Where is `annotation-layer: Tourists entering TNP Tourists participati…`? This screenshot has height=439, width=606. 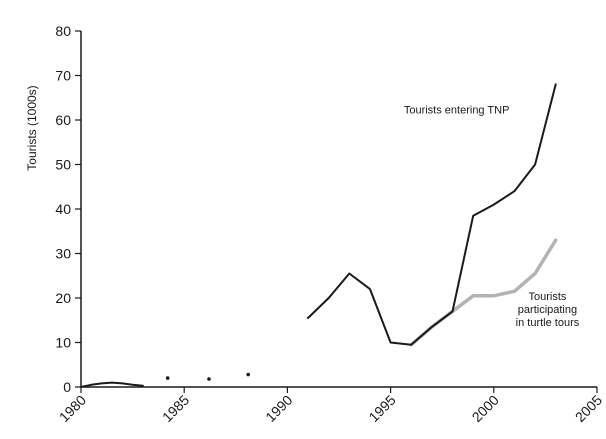 annotation-layer: Tourists entering TNP Tourists participati… is located at coordinates (492, 216).